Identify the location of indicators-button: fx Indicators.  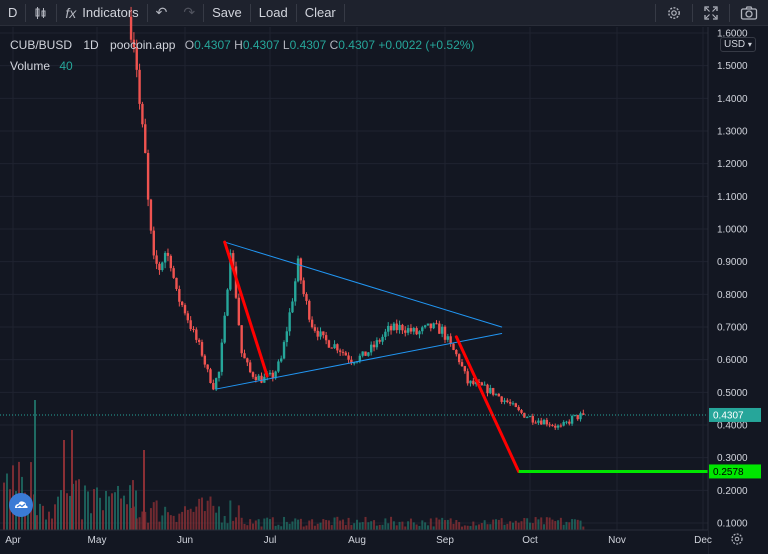
(101, 13).